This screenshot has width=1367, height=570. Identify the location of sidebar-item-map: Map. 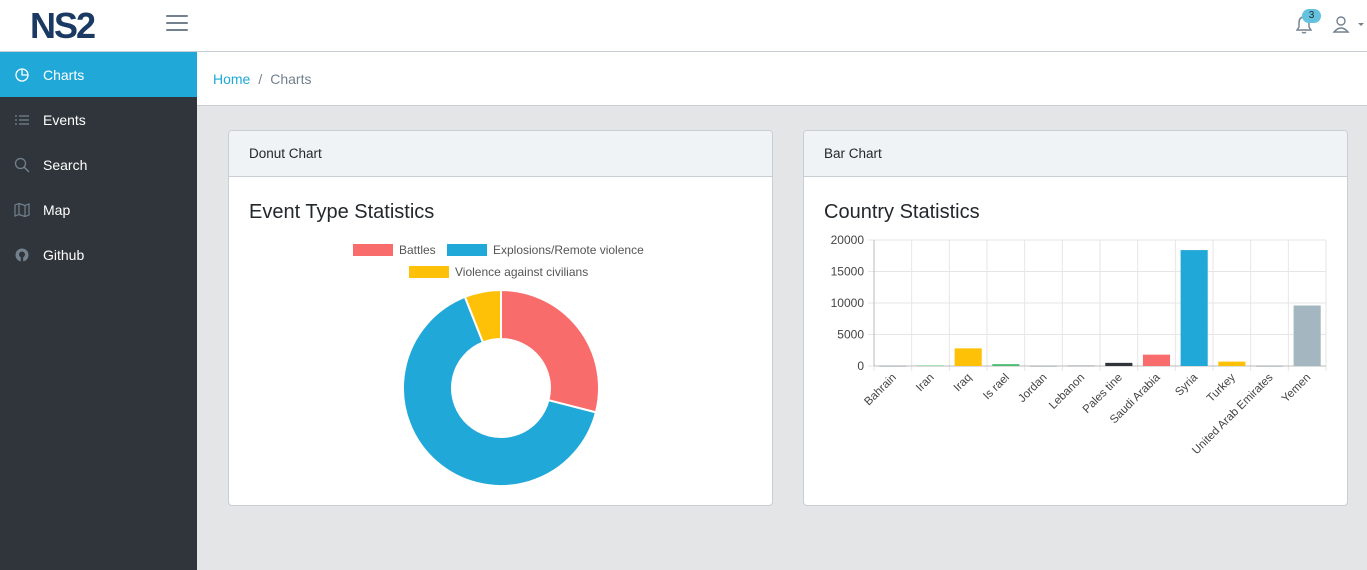
(98, 209).